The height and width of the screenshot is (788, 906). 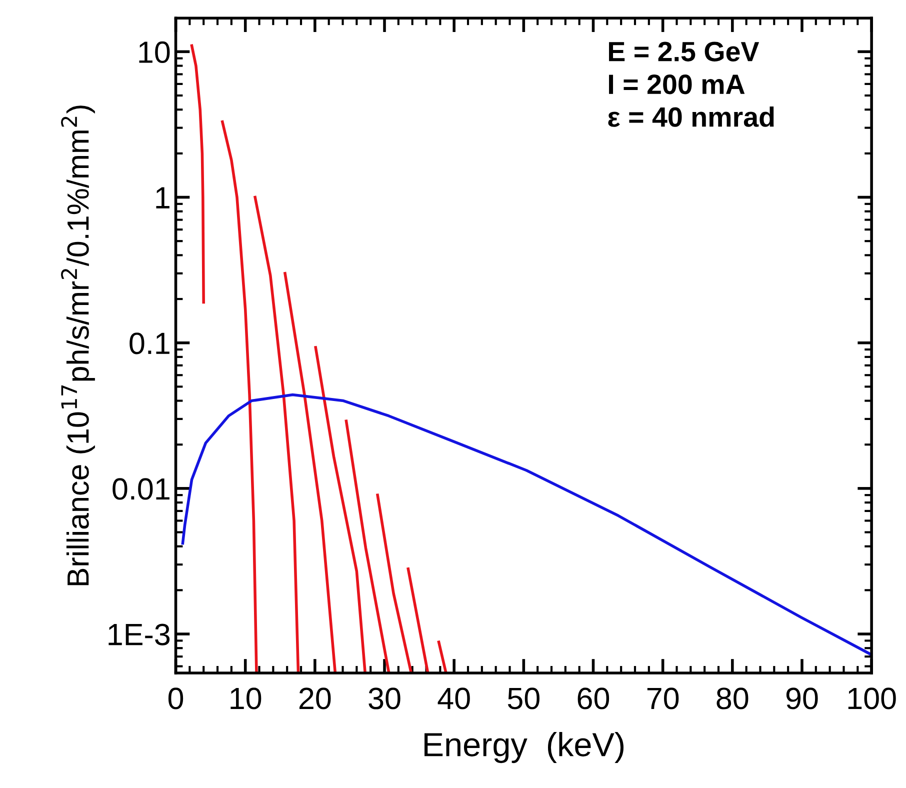 I want to click on y-tick-label: 1, so click(x=163, y=197).